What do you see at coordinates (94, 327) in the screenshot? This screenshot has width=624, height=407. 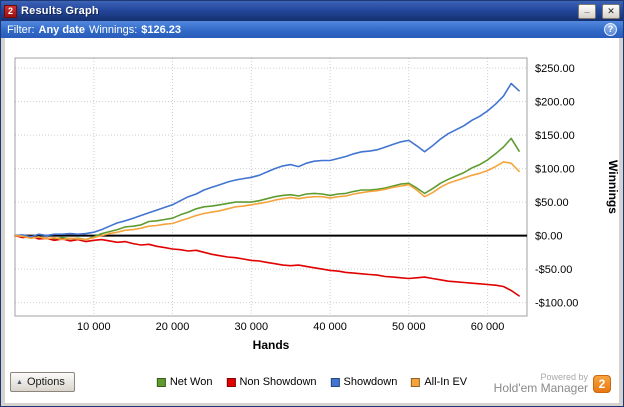 I see `svg-text: 10 000` at bounding box center [94, 327].